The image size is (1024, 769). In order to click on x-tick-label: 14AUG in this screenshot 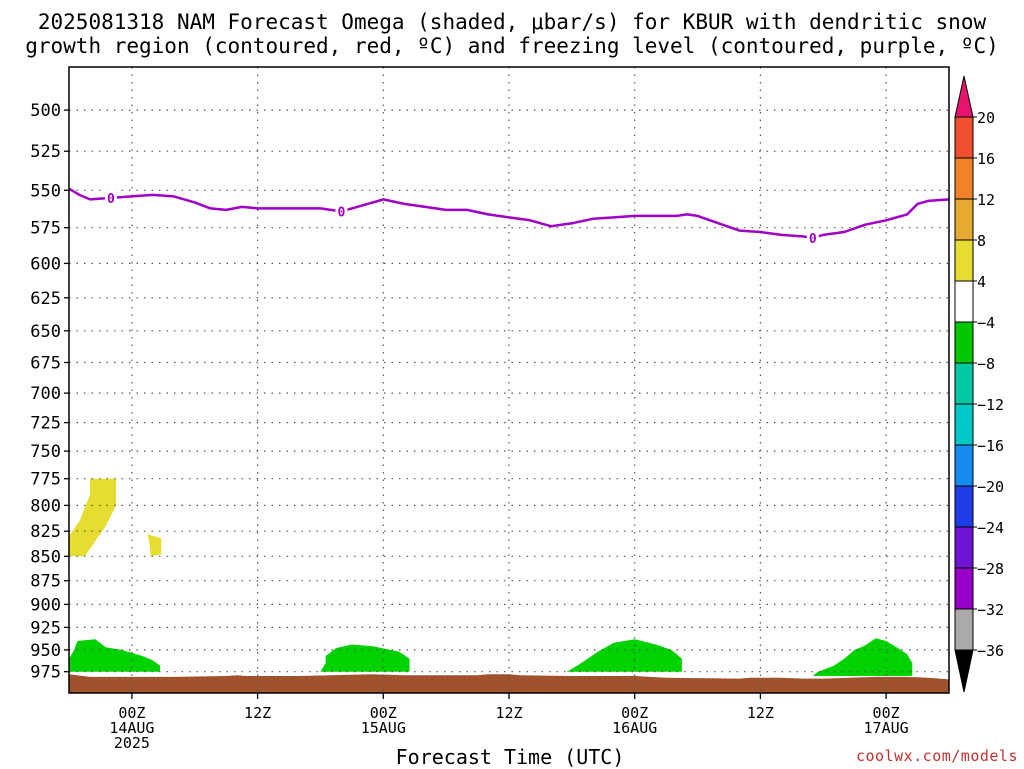, I will do `click(131, 728)`.